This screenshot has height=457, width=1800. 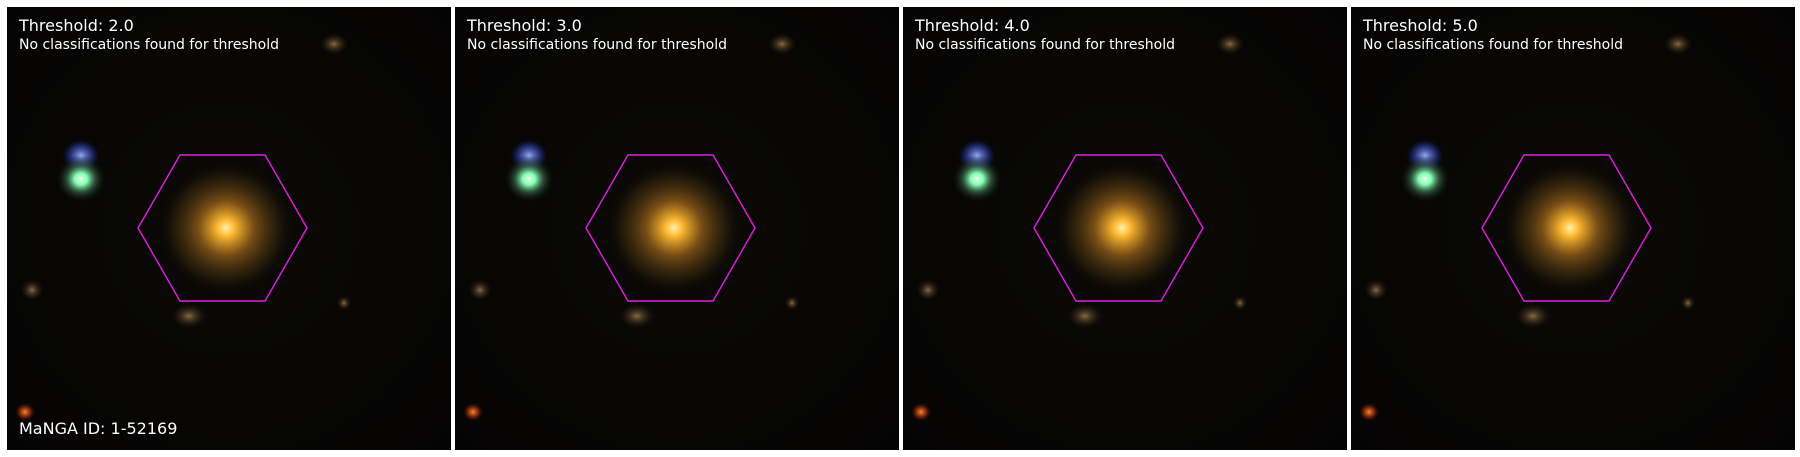 What do you see at coordinates (76, 25) in the screenshot?
I see `threshold-title: Threshold: 2.0` at bounding box center [76, 25].